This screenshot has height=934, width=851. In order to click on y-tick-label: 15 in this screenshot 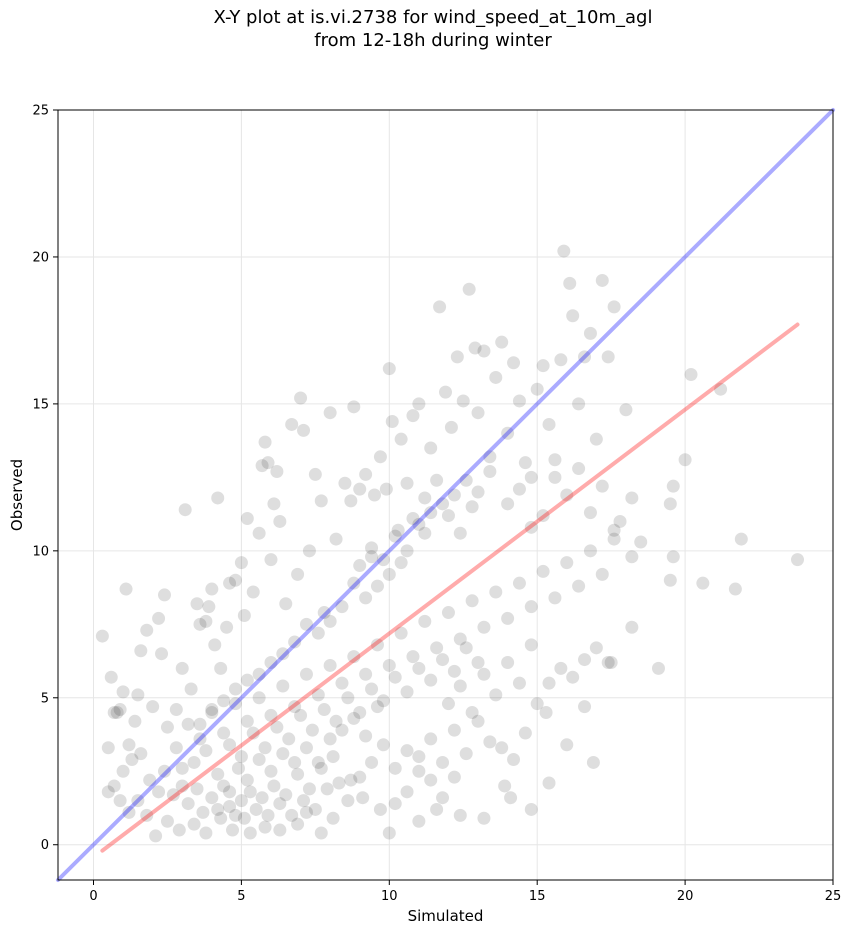, I will do `click(40, 404)`.